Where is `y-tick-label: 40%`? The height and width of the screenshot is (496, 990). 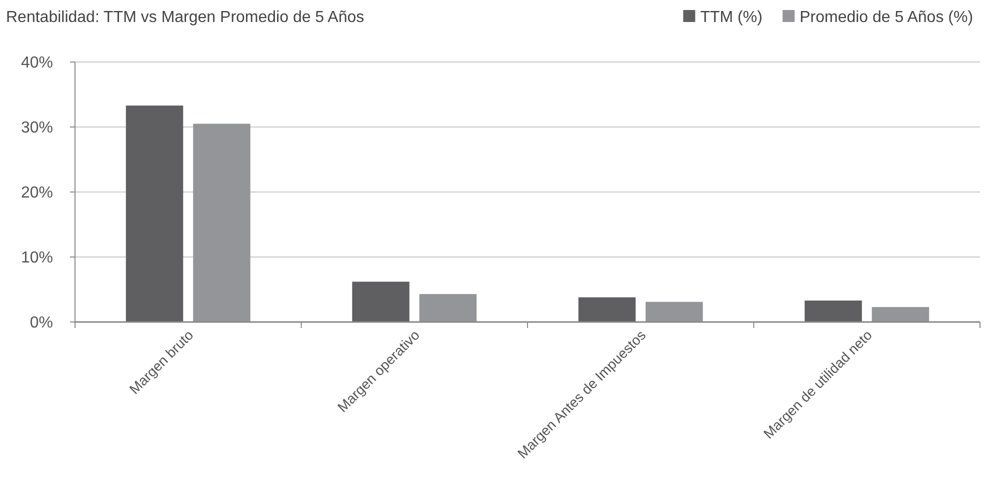
y-tick-label: 40% is located at coordinates (36, 63).